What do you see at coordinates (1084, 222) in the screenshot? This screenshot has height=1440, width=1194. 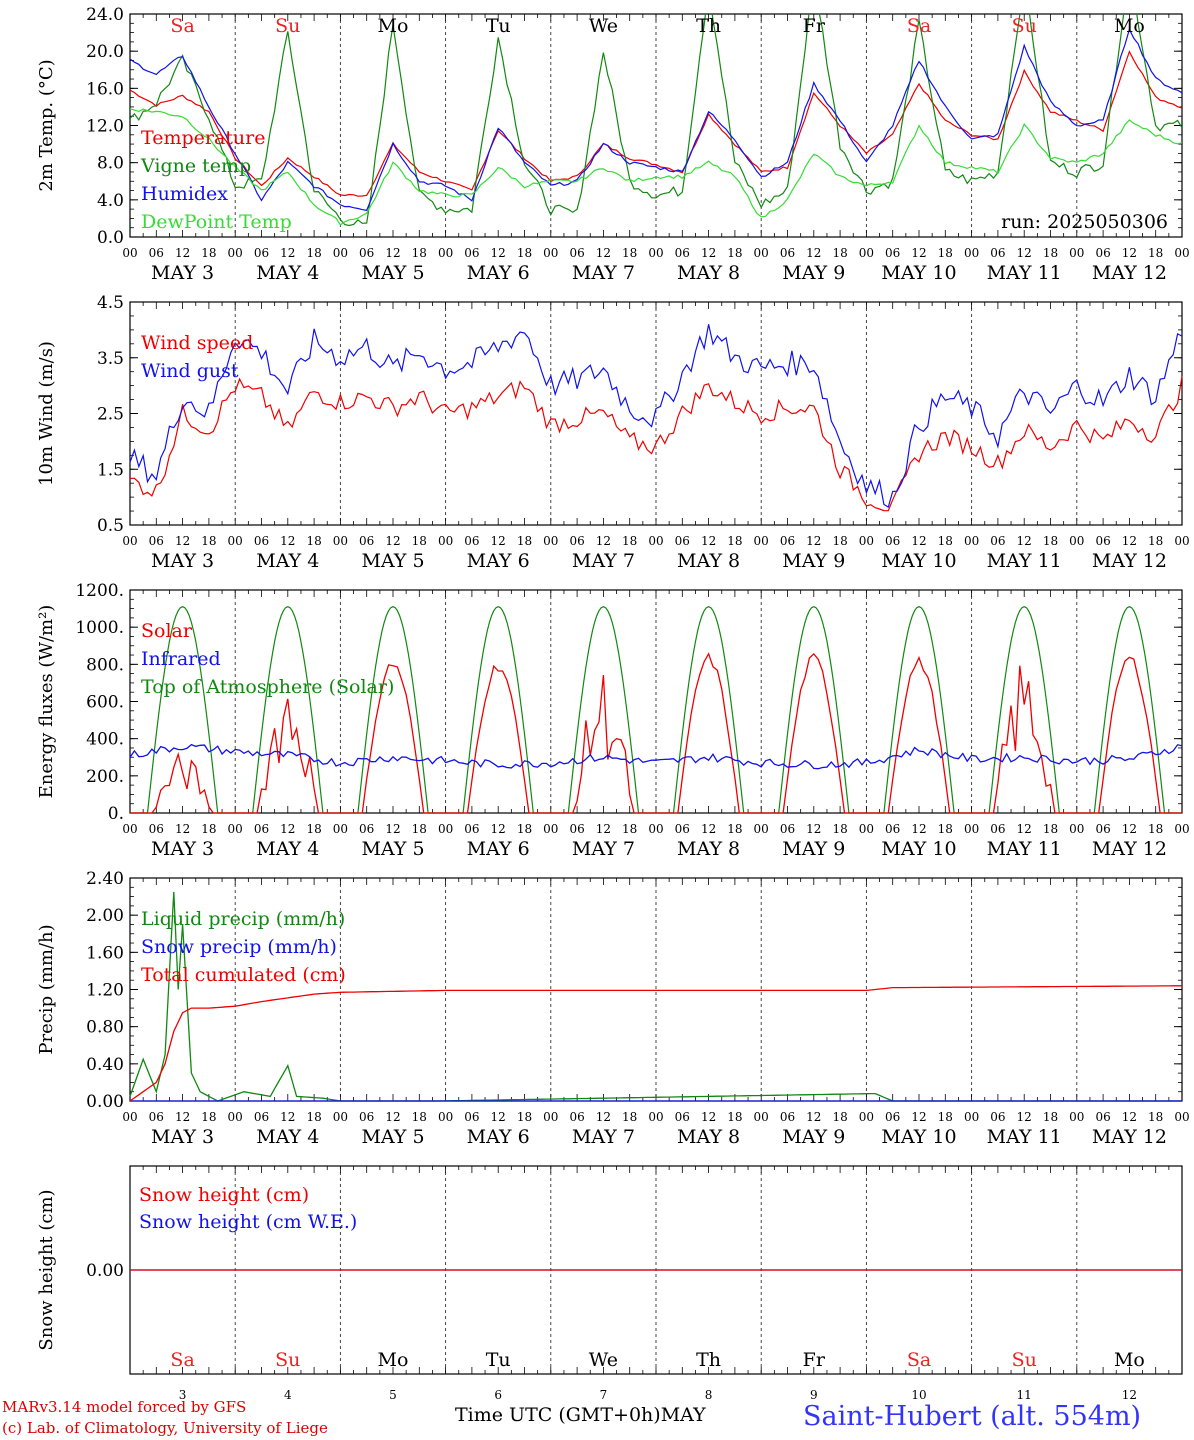 I see `run-label: run: 2025050306` at bounding box center [1084, 222].